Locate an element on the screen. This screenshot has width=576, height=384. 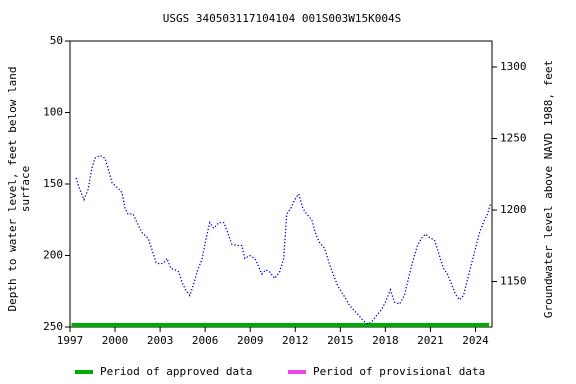
x-tick-label: 2000 is located at coordinates (115, 340).